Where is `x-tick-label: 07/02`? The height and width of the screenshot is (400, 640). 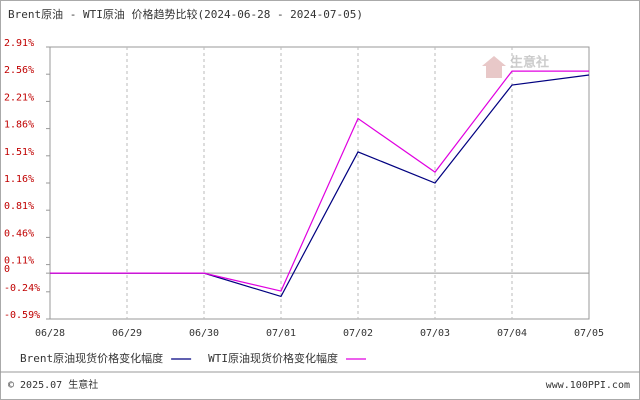 x-tick-label: 07/02 is located at coordinates (358, 333).